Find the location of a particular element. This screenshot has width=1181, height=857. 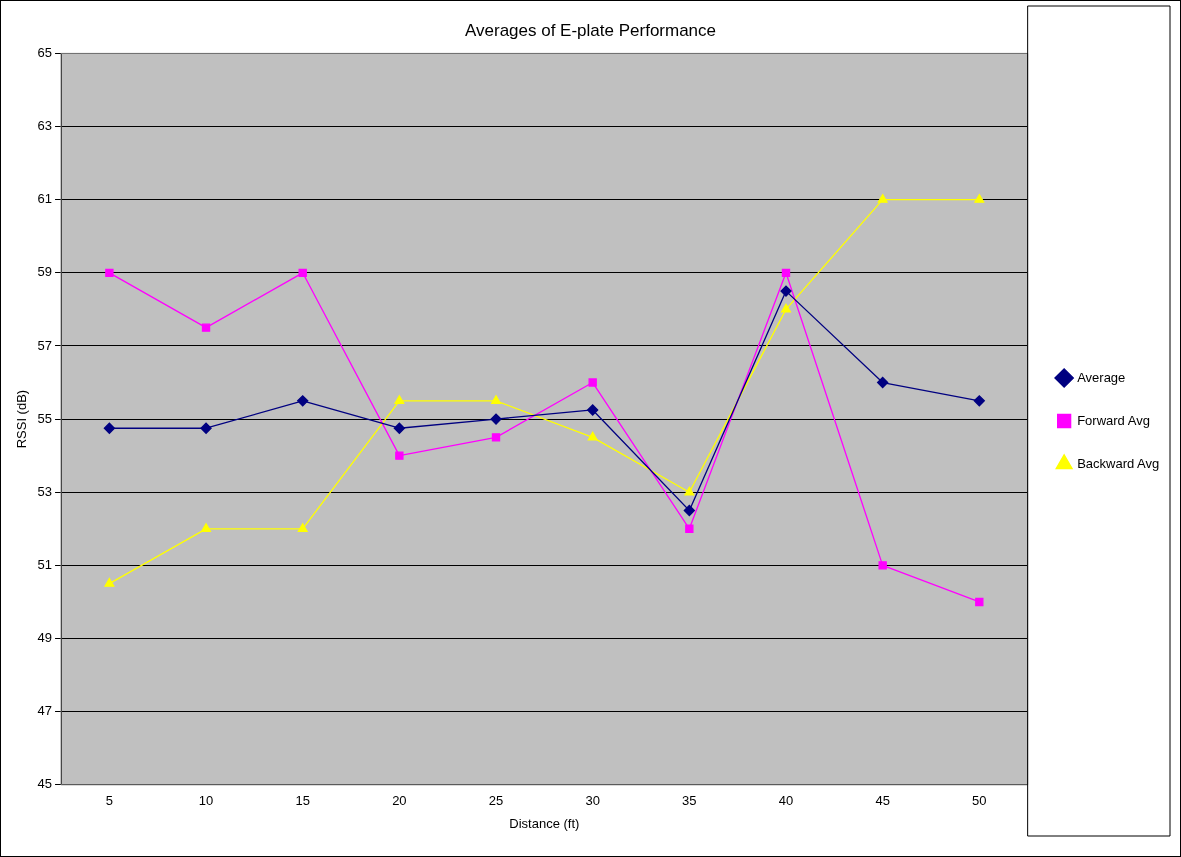

y-tick-label: 57 is located at coordinates (45, 345).